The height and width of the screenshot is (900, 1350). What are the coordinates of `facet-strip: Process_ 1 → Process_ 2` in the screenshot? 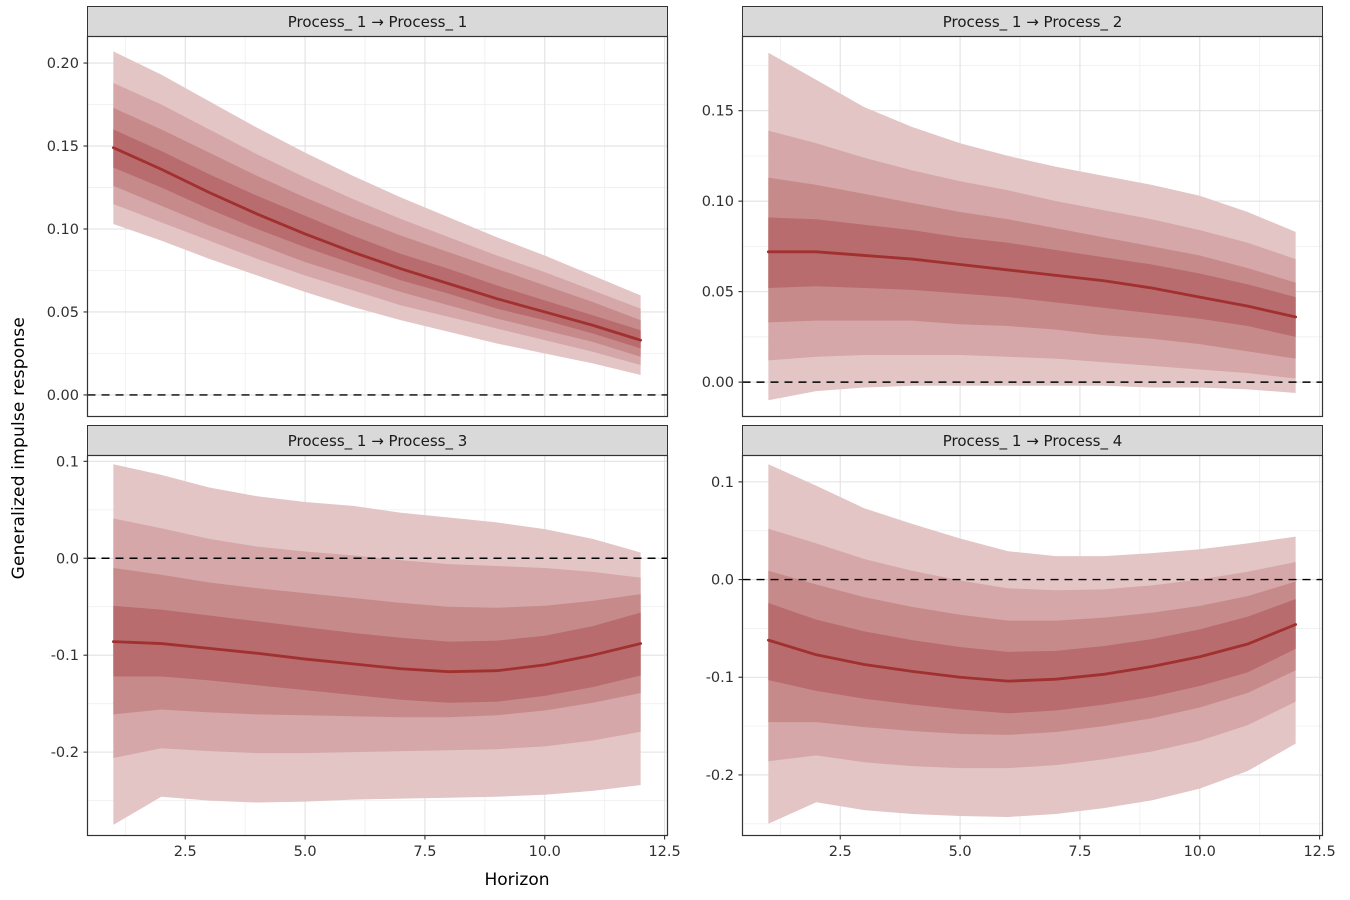 It's located at (1032, 21).